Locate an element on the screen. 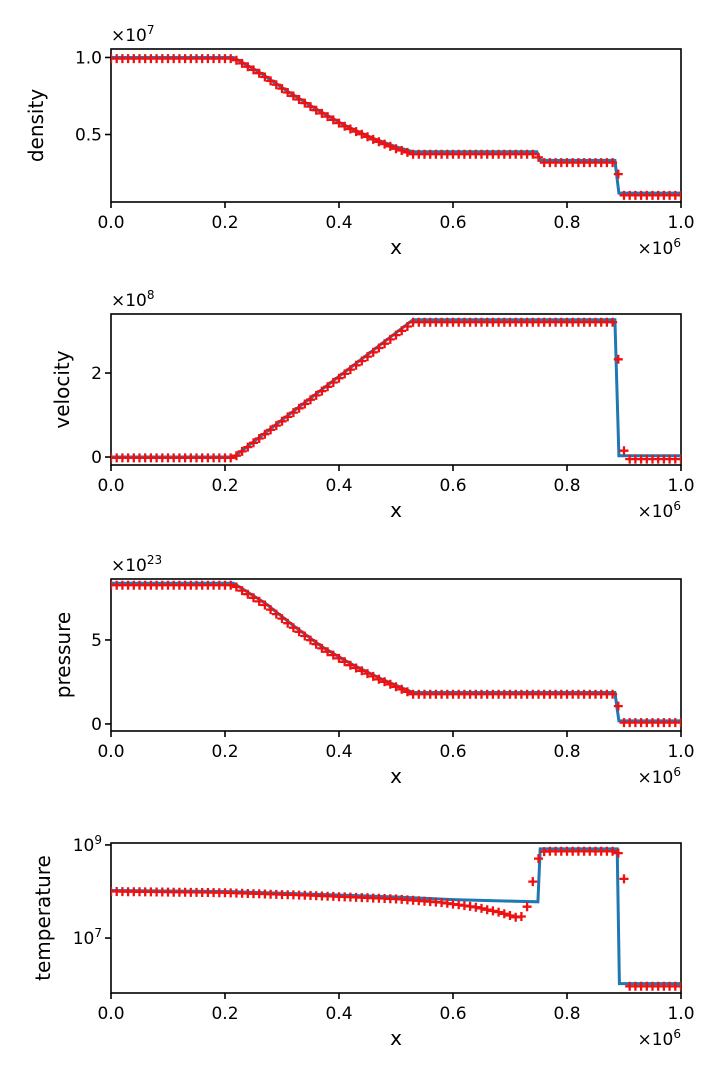 Image resolution: width=720 pixels, height=1080 pixels. axes-box-temperature is located at coordinates (396, 918).